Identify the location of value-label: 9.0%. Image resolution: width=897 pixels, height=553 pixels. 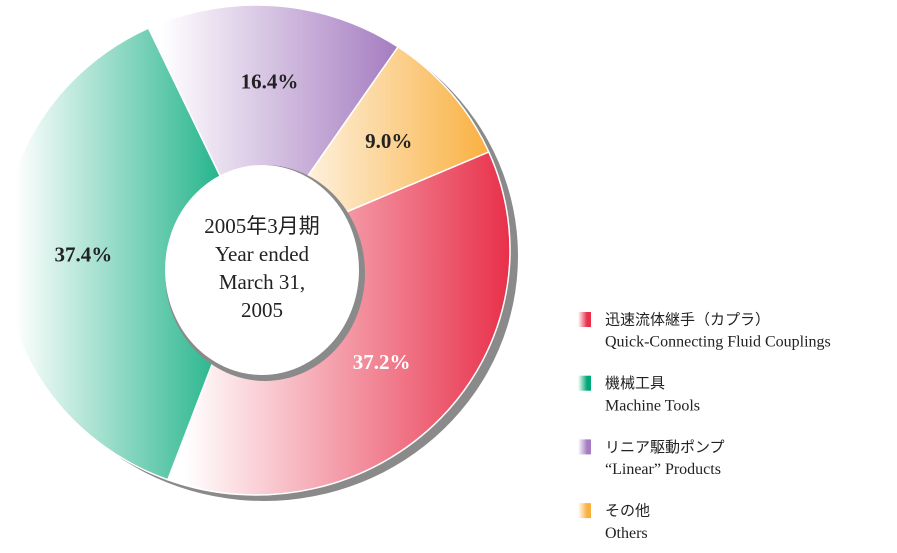
(388, 141).